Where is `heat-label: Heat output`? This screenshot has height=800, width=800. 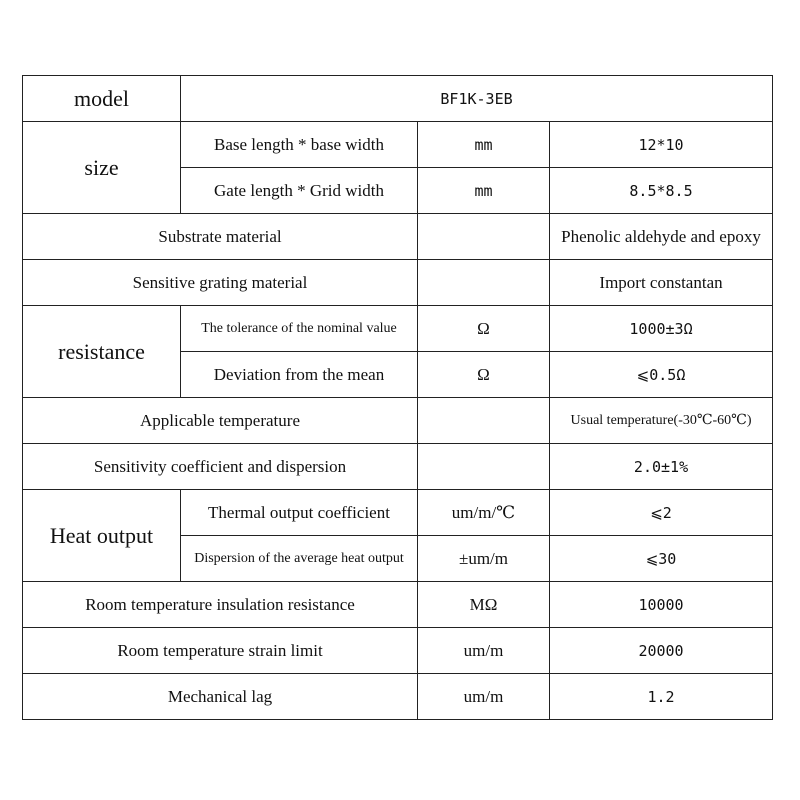 heat-label: Heat output is located at coordinates (101, 535).